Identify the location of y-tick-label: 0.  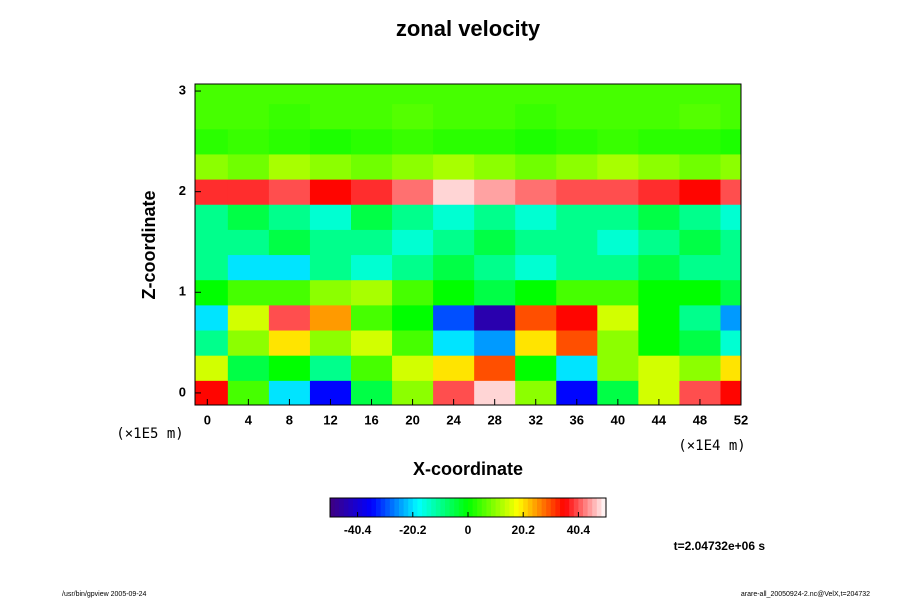
(182, 391).